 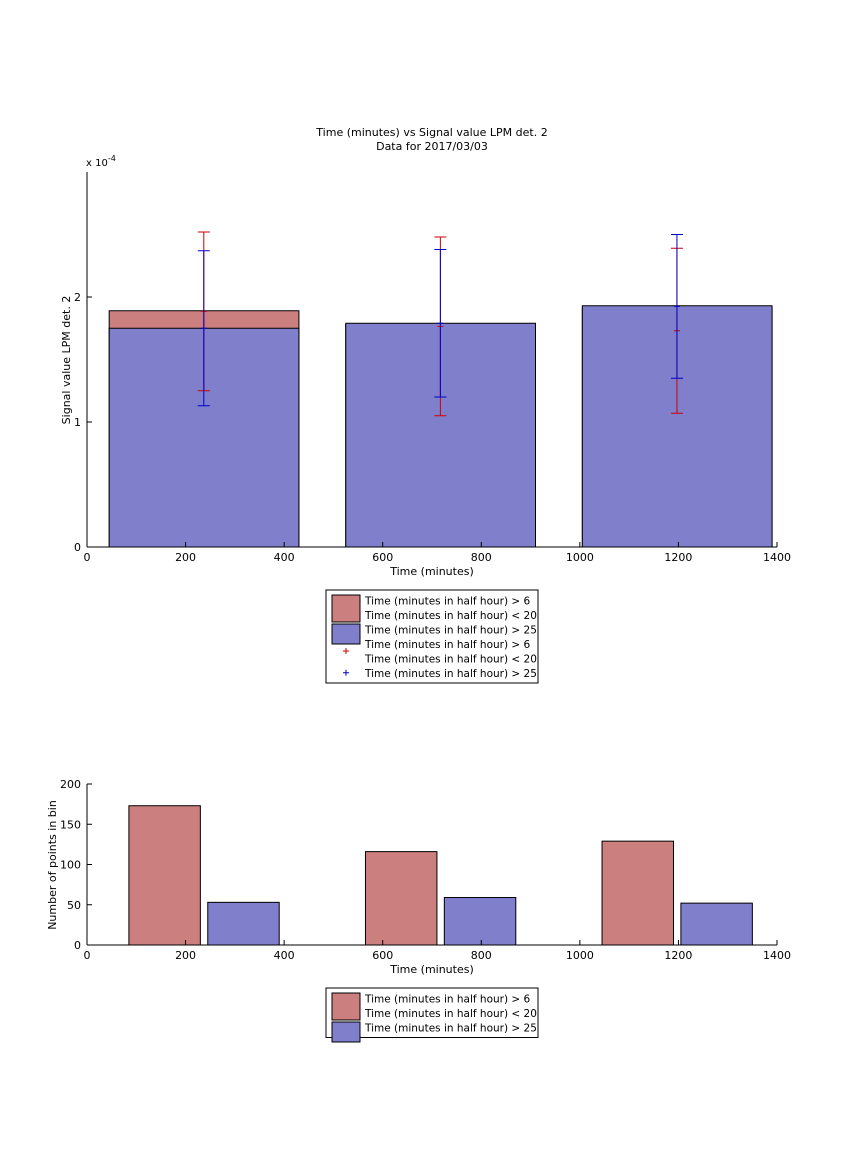 I want to click on y-tick-label: 2, so click(x=77, y=297).